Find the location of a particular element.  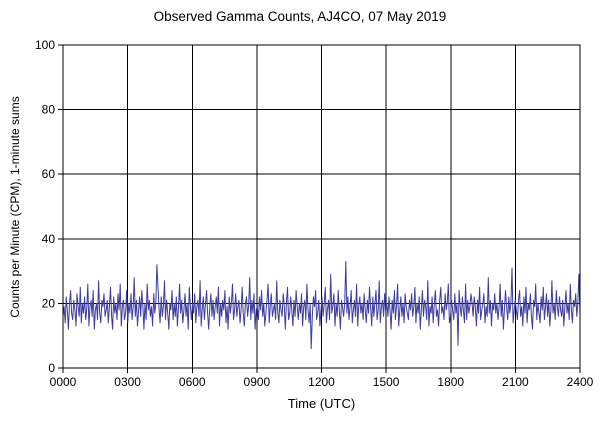

y-tick-label: 80 is located at coordinates (49, 110).